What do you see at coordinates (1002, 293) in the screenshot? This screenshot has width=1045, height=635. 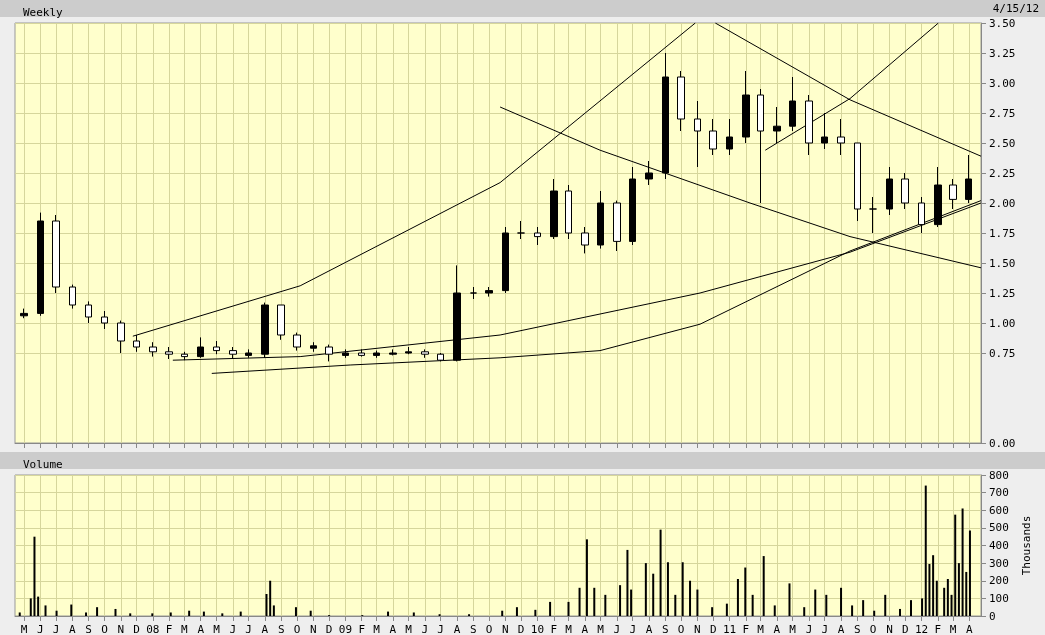 I see `y-tick-label: 1.25` at bounding box center [1002, 293].